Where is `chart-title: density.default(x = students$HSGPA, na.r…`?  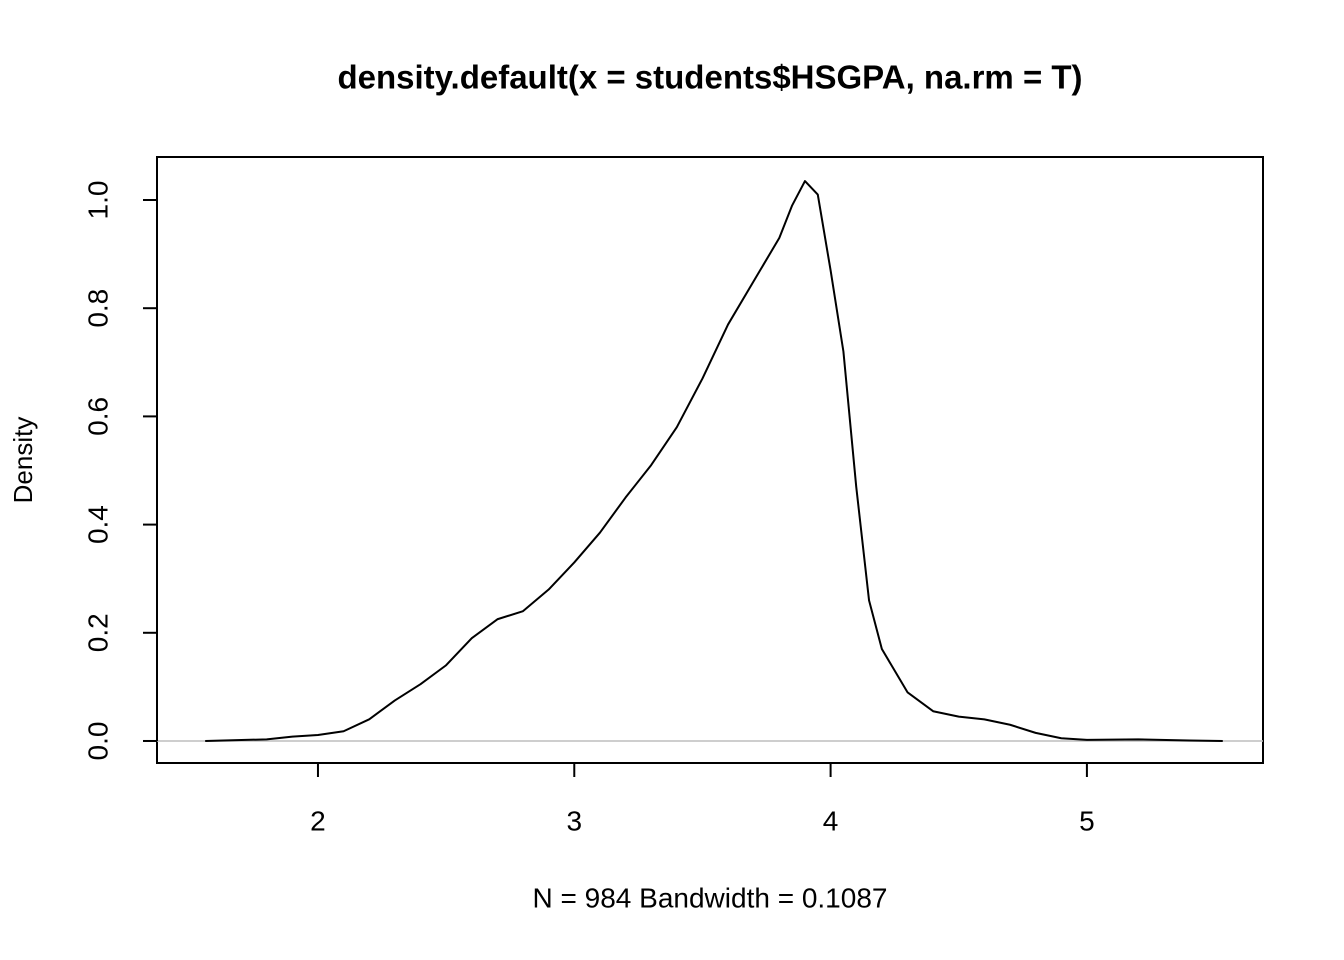
chart-title: density.default(x = students$HSGPA, na.r… is located at coordinates (709, 77).